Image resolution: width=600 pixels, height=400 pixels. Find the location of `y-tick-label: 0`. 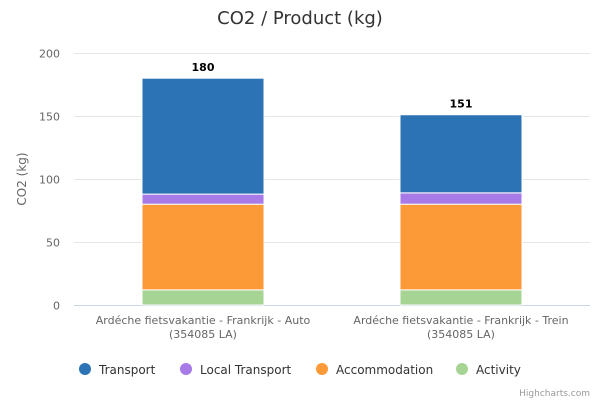

y-tick-label: 0 is located at coordinates (56, 306).